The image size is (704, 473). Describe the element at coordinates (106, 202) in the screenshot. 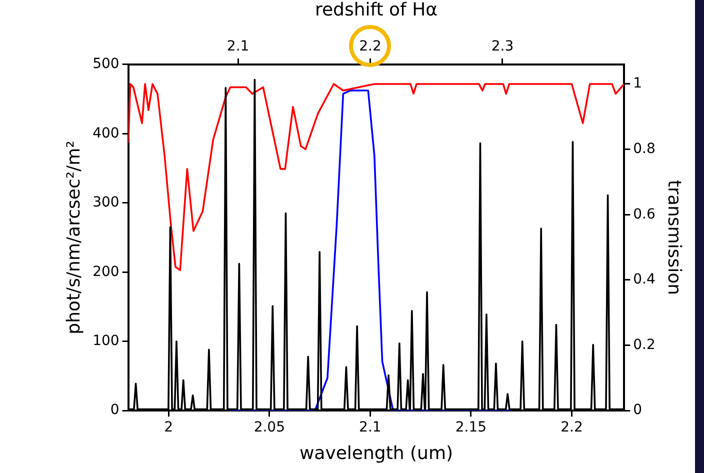

I see `y-tick-label: 300` at that location.